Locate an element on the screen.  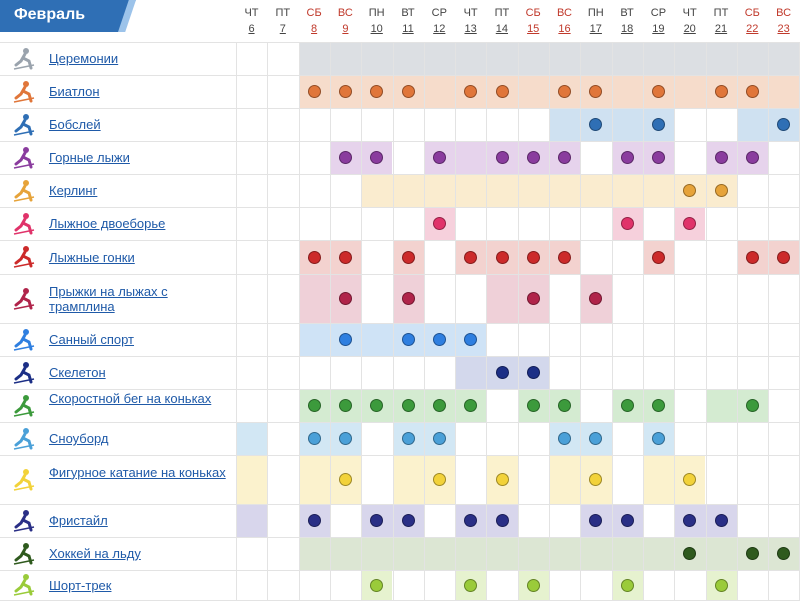
sport-link-cross-country: Лыжные гонки is located at coordinates (92, 257).